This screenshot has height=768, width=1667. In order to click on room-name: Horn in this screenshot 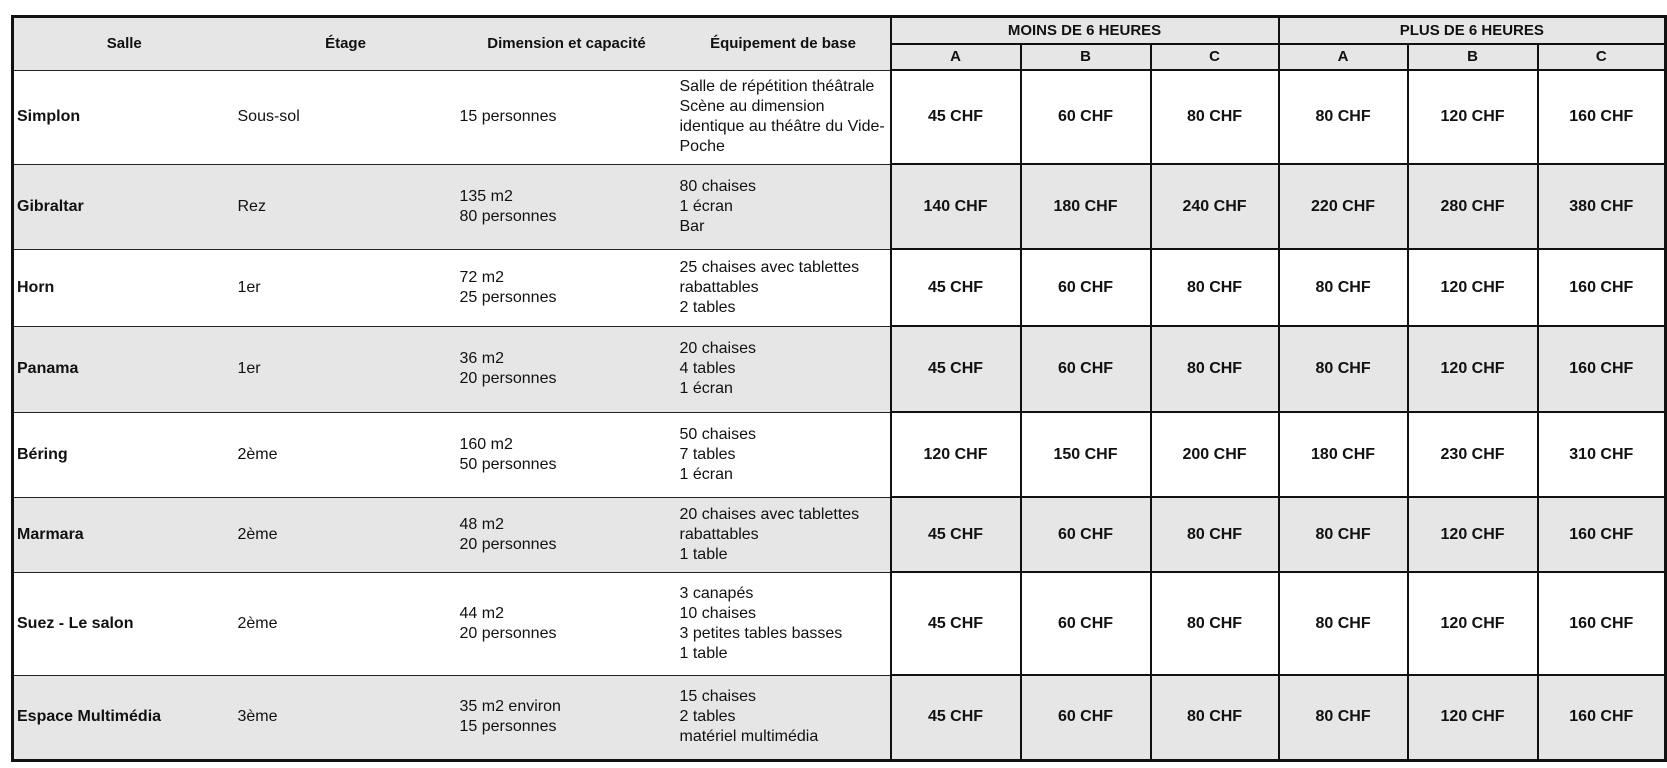, I will do `click(123, 287)`.